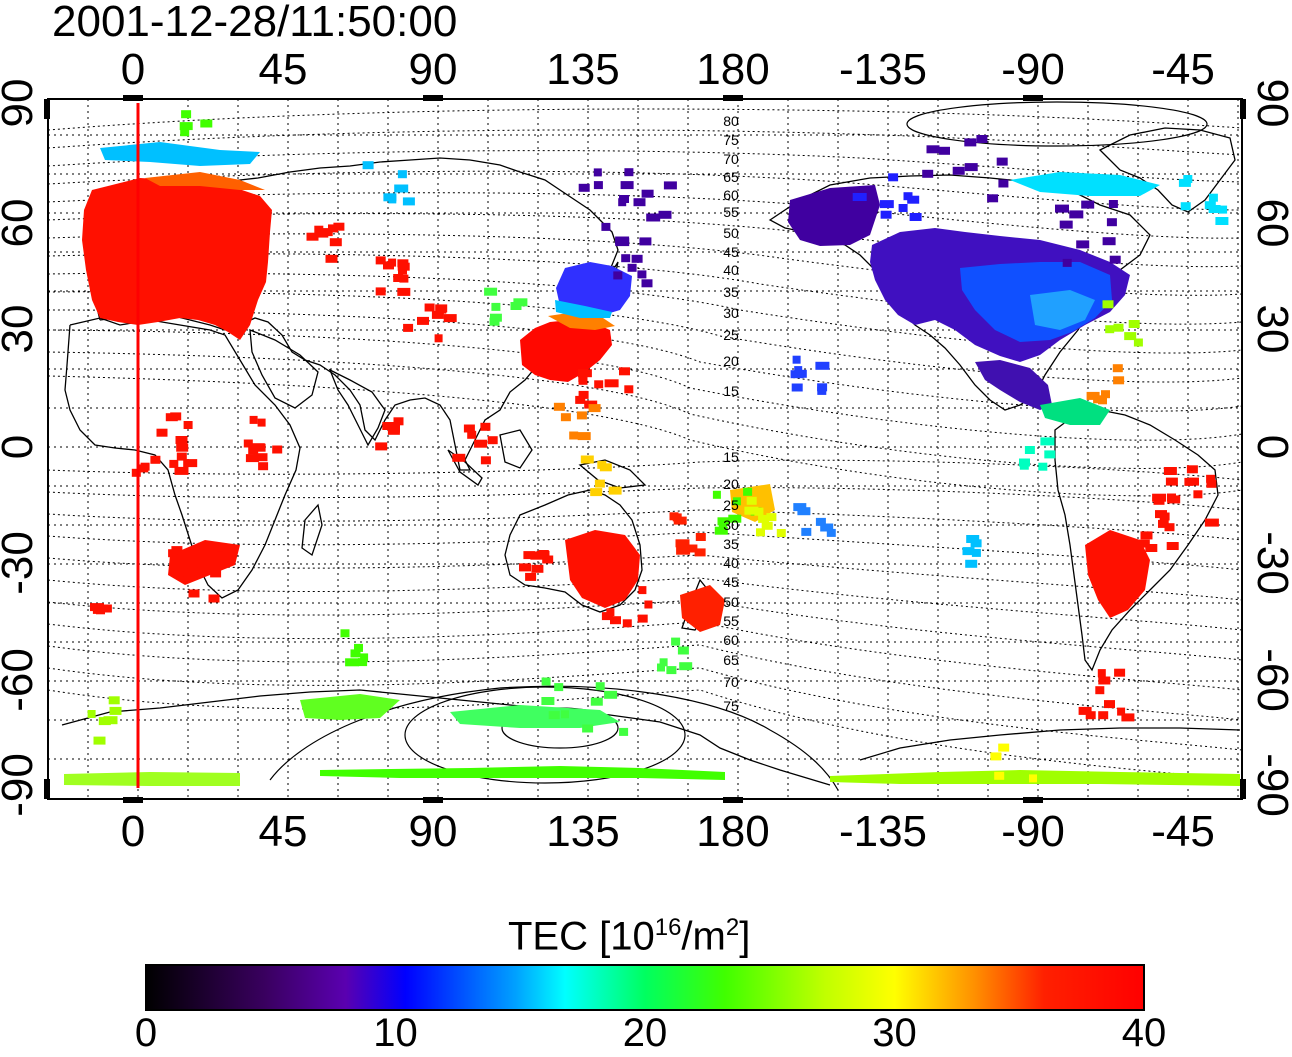  What do you see at coordinates (612, 474) in the screenshot?
I see `coastline-new-guinea` at bounding box center [612, 474].